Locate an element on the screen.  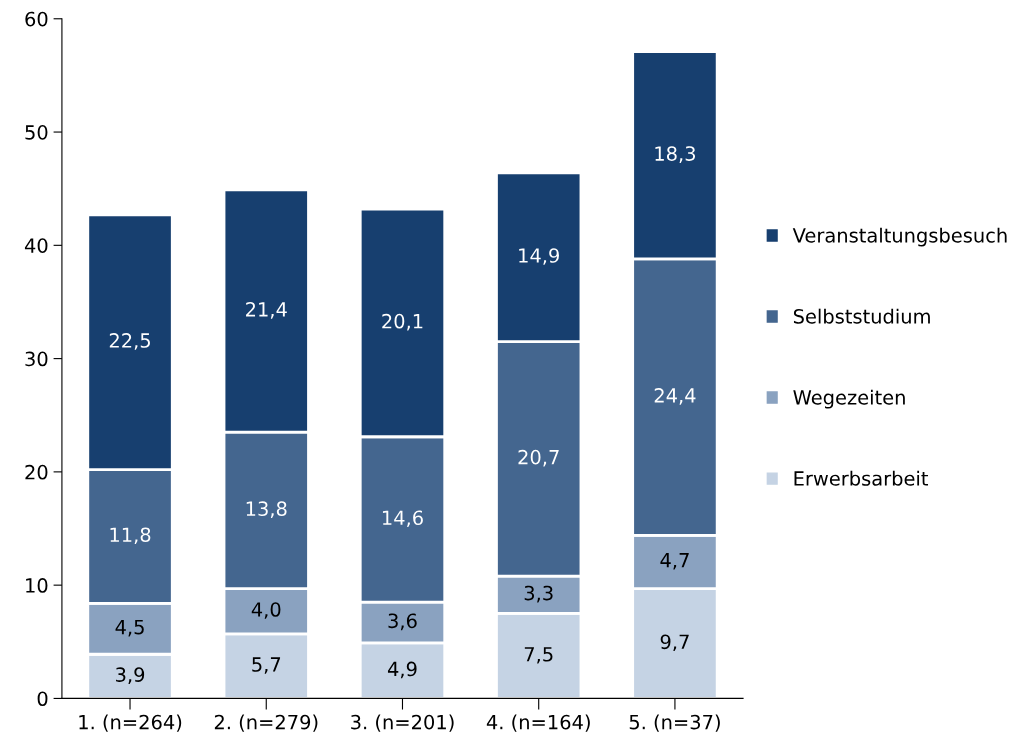
legend-label: Veranstaltungsbesuch is located at coordinates (899, 237).